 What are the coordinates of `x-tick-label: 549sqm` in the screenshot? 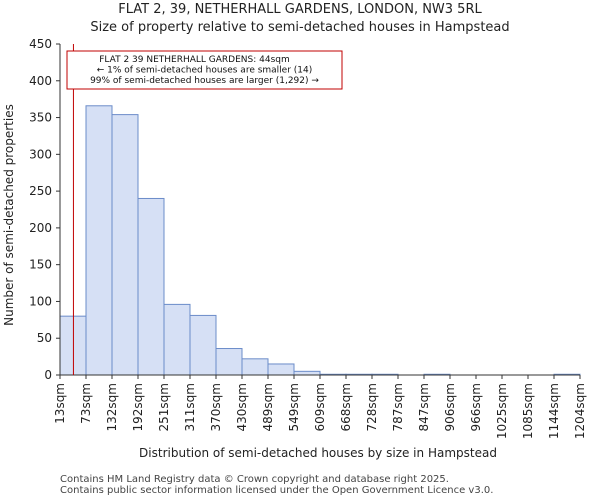 It's located at (294, 407).